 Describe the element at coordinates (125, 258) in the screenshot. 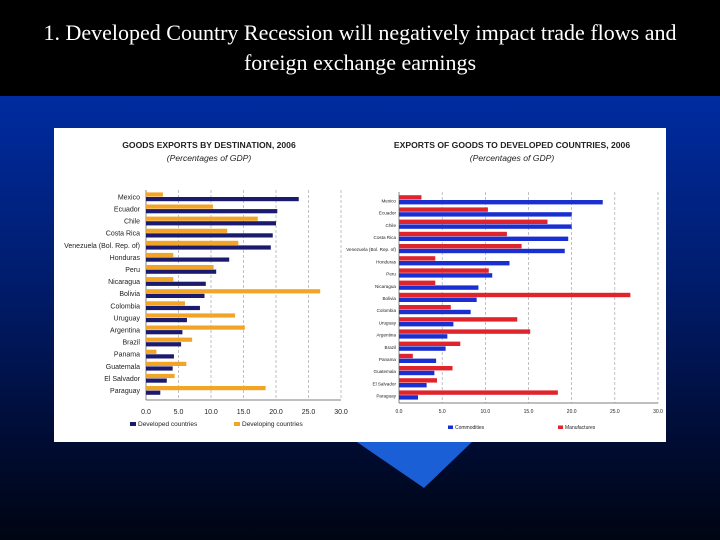

I see `category-label: Honduras` at that location.